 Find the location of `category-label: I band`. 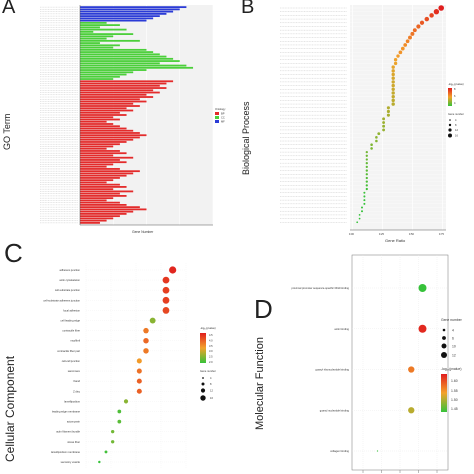

category-label: I band is located at coordinates (77, 381).